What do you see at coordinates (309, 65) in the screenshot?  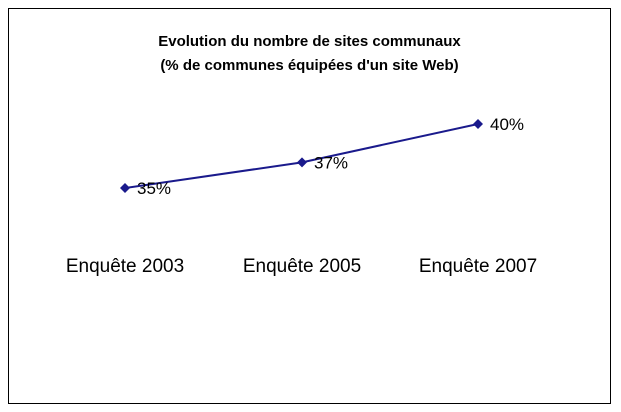 I see `chart-subtitle: (% de communes équipées d'un site Web)` at bounding box center [309, 65].